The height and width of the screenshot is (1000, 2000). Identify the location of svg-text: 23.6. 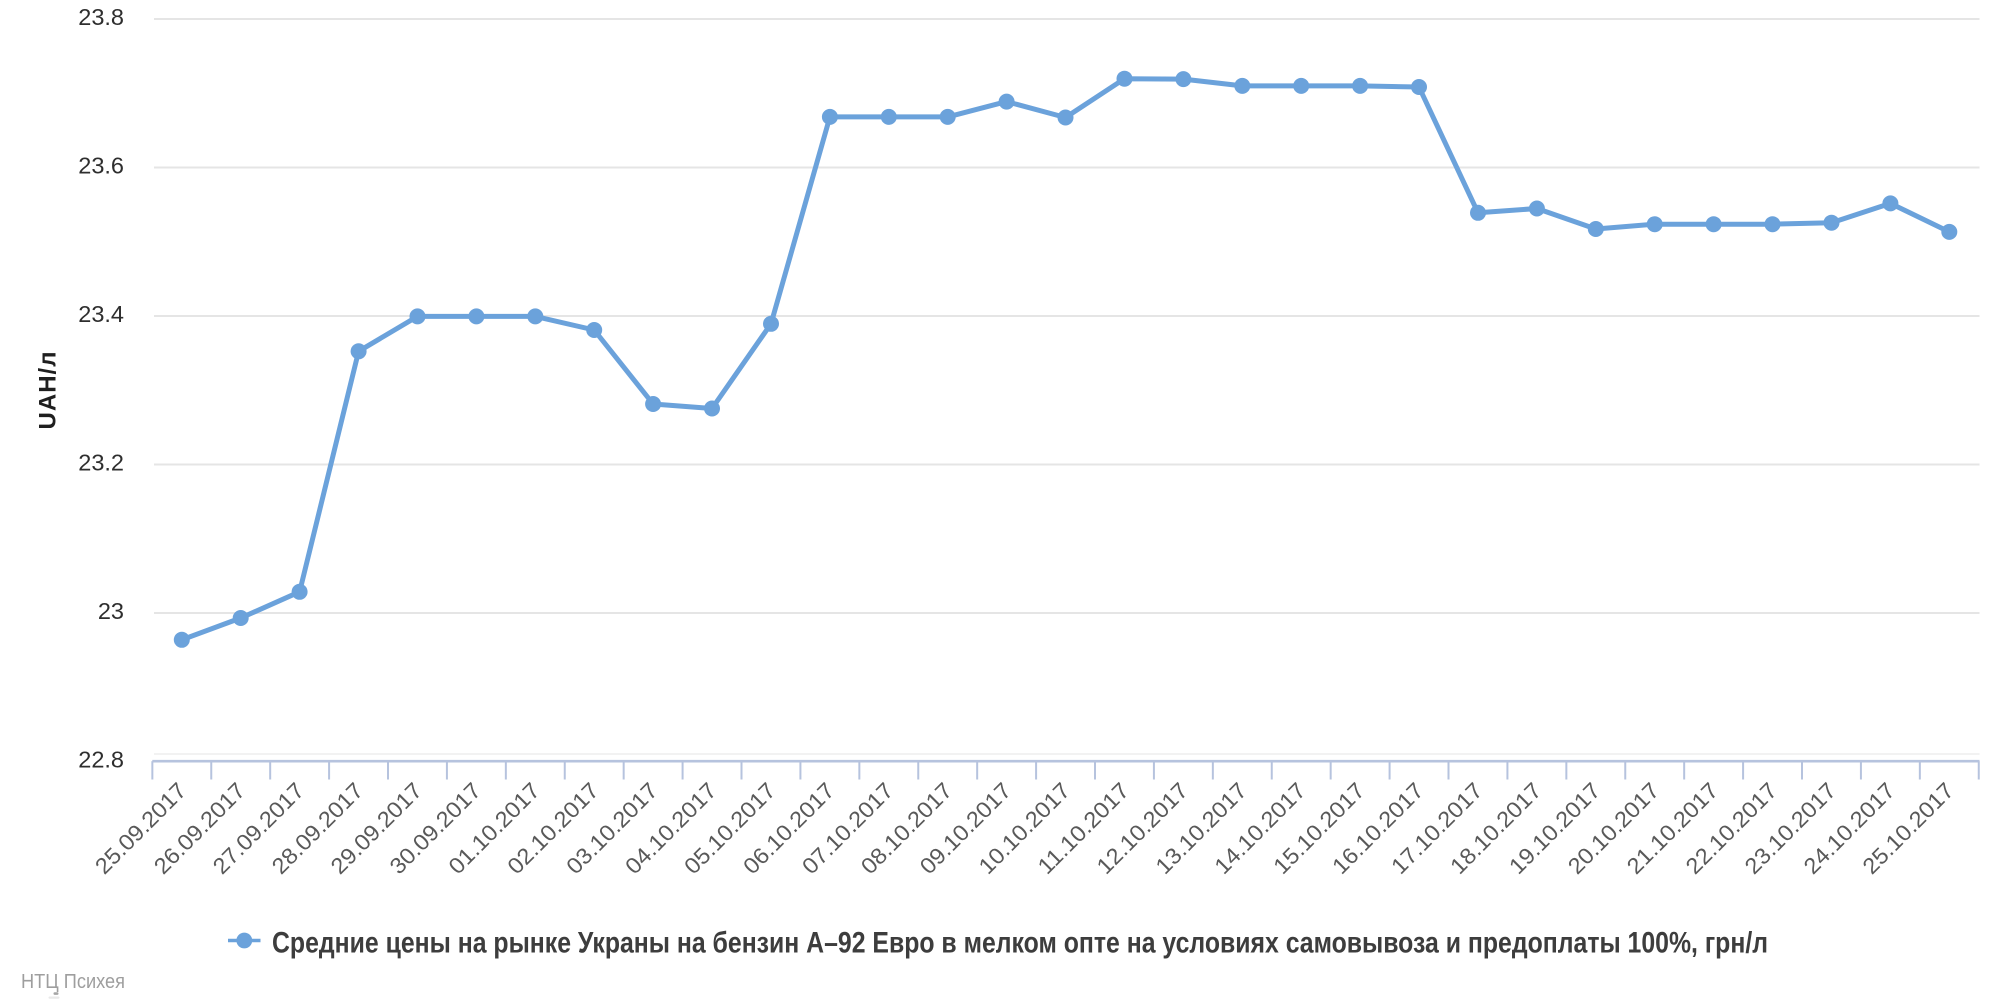
(101, 166).